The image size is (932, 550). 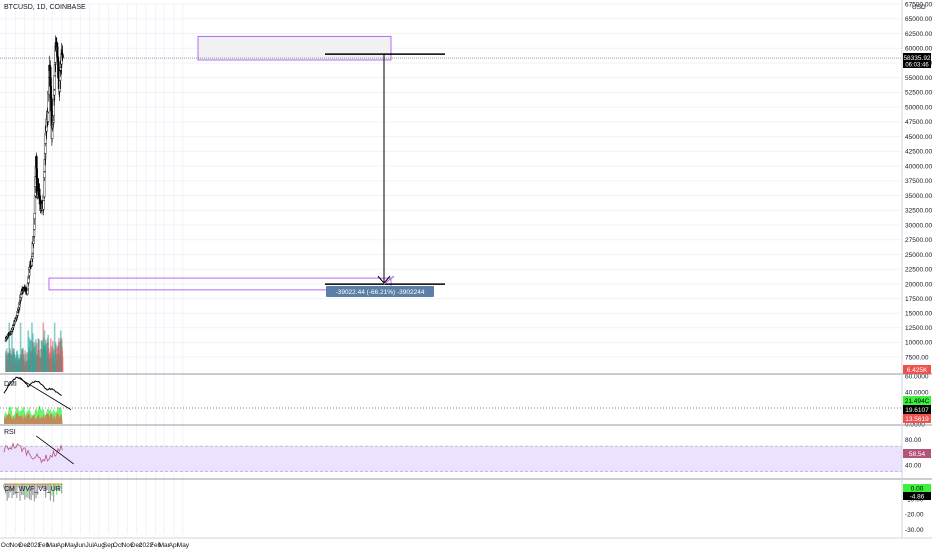 What do you see at coordinates (44, 393) in the screenshot?
I see `dmi-trendline` at bounding box center [44, 393].